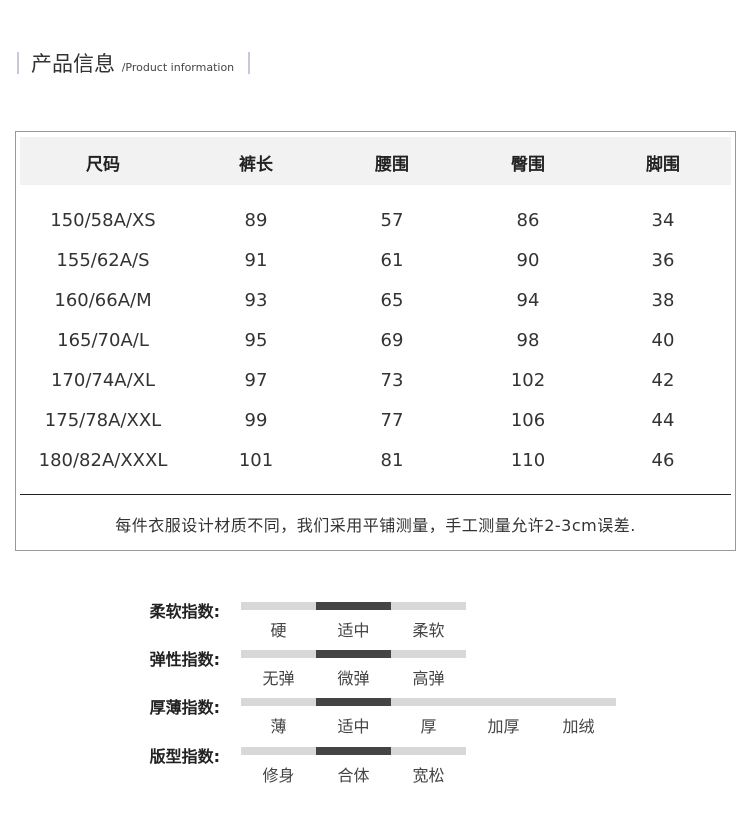 The height and width of the screenshot is (830, 750). Describe the element at coordinates (528, 220) in the screenshot. I see `table-cell: 86` at that location.